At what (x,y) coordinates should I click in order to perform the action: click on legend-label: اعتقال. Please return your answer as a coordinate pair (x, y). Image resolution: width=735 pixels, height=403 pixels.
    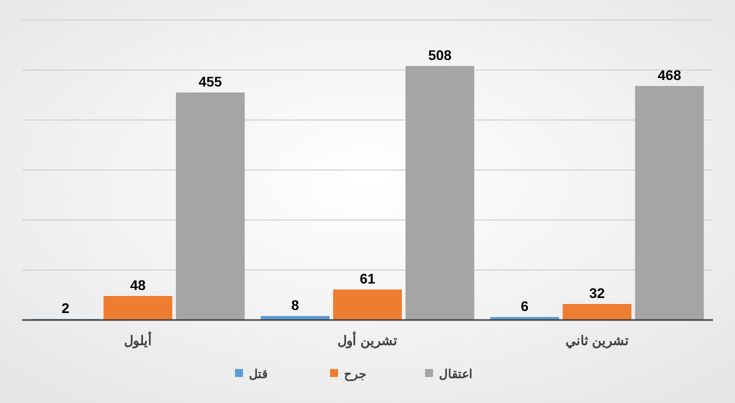
    Looking at the image, I should click on (455, 374).